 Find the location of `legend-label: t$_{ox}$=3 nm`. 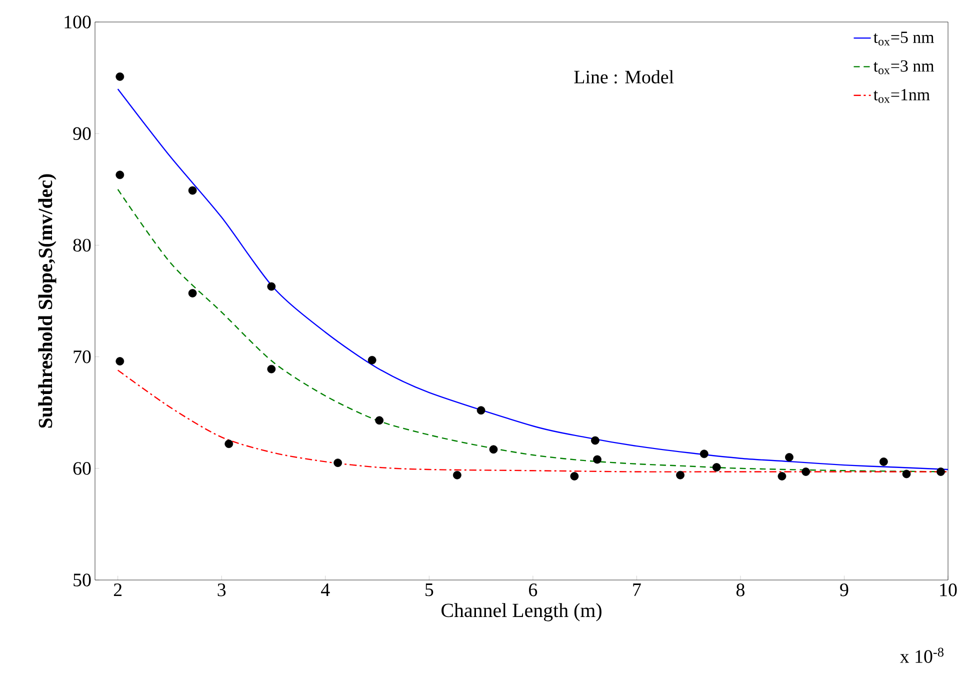

legend-label: t$_{ox}$=3 nm is located at coordinates (904, 67).